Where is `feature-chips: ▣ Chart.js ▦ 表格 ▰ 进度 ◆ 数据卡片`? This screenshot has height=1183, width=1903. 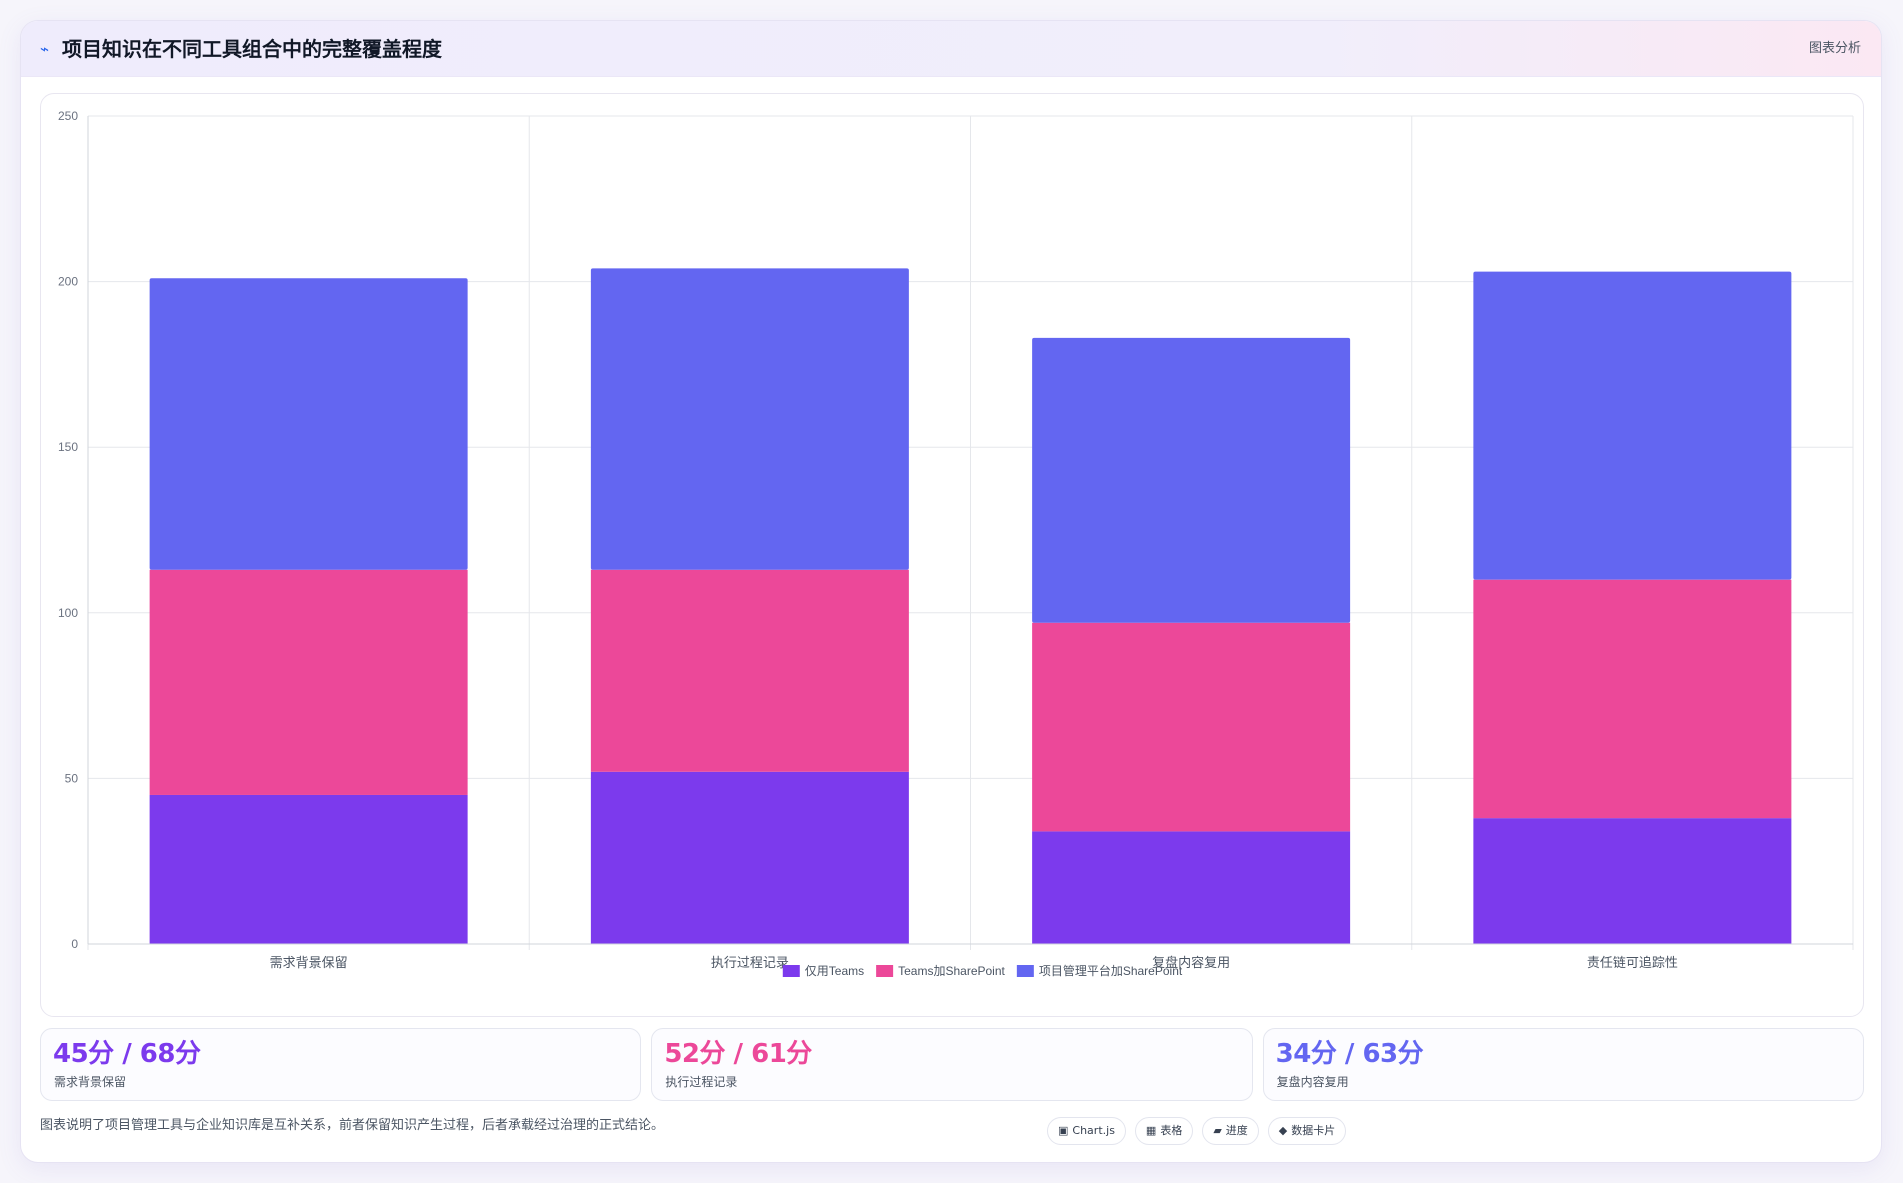 feature-chips: ▣ Chart.js ▦ 表格 ▰ 进度 ◆ 数据卡片 is located at coordinates (1197, 1131).